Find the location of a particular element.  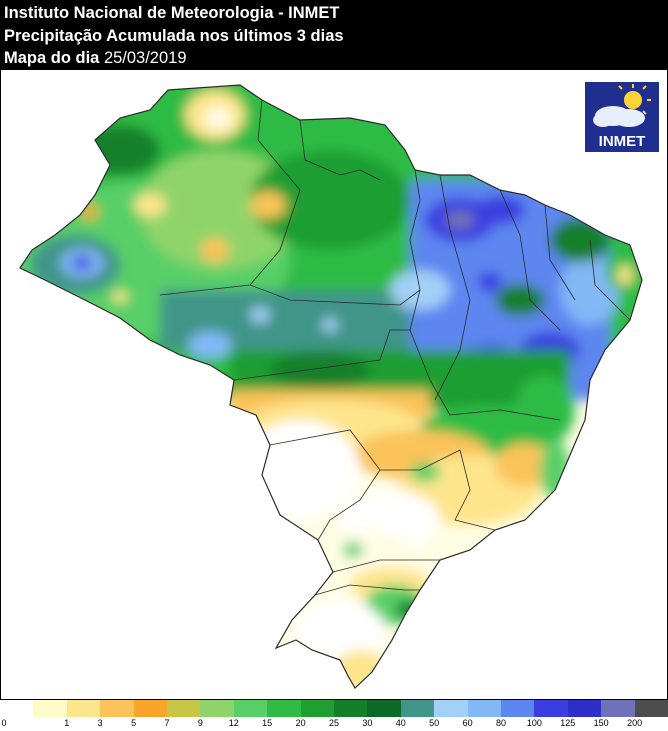

legend-tick-label: 30 is located at coordinates (367, 723).